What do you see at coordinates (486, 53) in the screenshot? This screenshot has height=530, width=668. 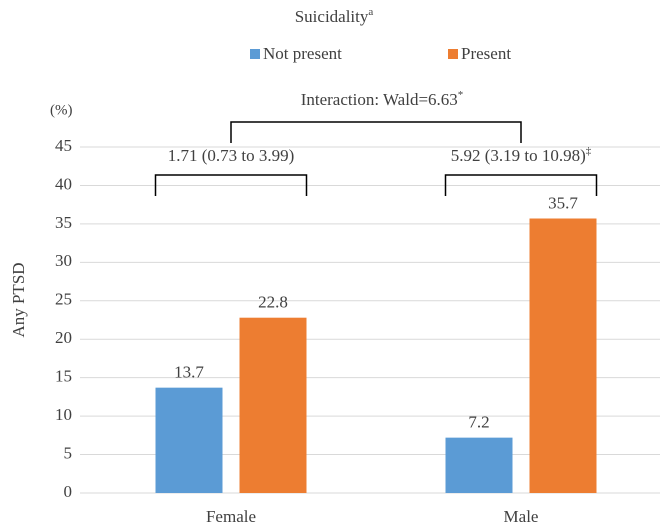 I see `legend-label: Present` at bounding box center [486, 53].